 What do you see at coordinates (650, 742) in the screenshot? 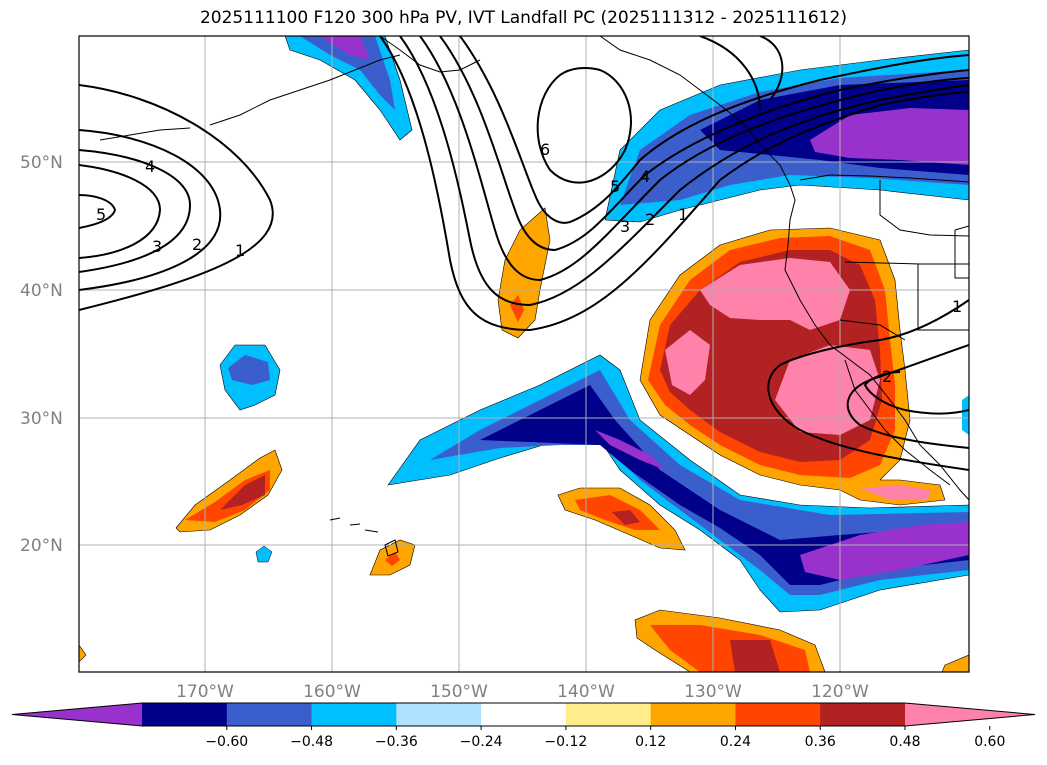
I see `colorbar-tick-label: 0.12` at bounding box center [650, 742].